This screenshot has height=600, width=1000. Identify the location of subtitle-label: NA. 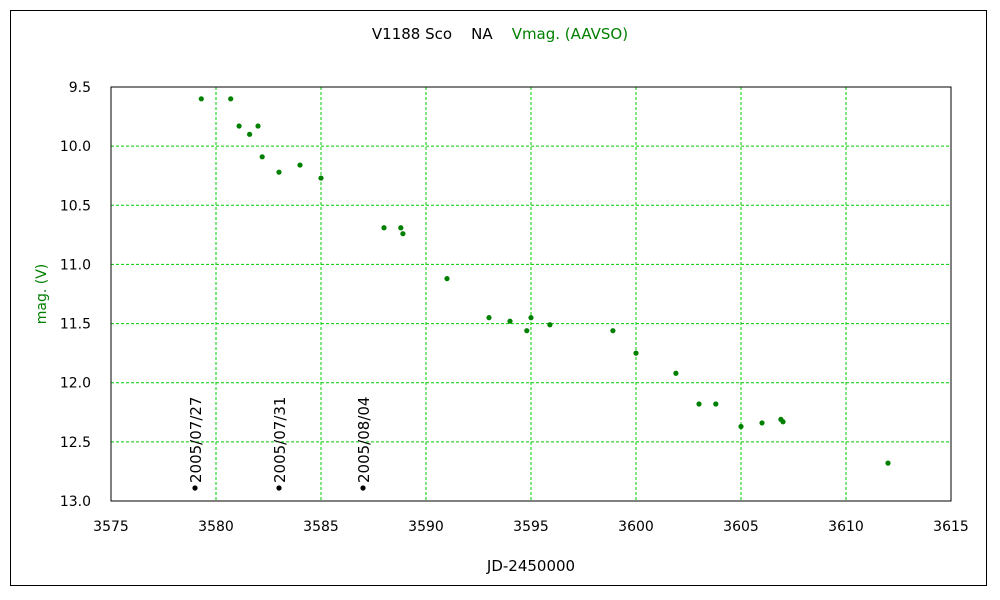
(482, 34).